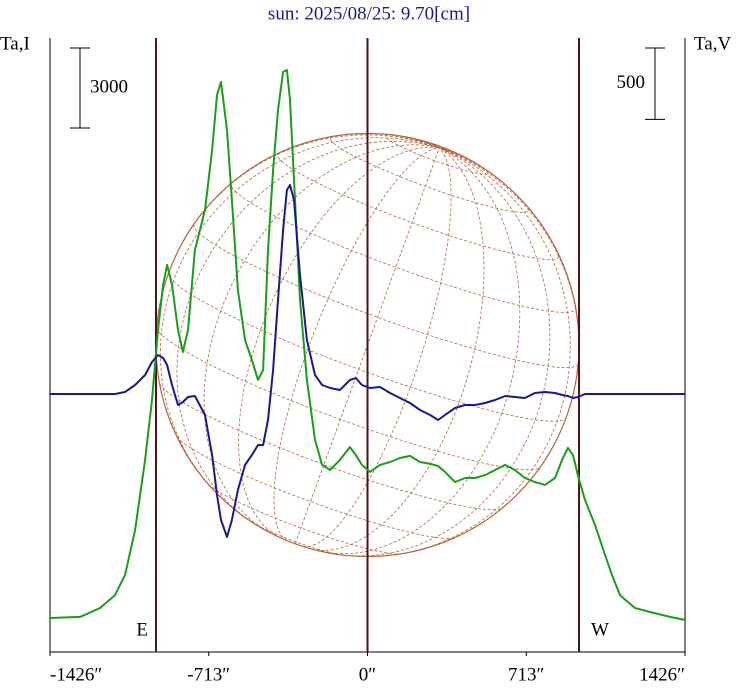  What do you see at coordinates (208, 674) in the screenshot?
I see `x-tick-label: -713″` at bounding box center [208, 674].